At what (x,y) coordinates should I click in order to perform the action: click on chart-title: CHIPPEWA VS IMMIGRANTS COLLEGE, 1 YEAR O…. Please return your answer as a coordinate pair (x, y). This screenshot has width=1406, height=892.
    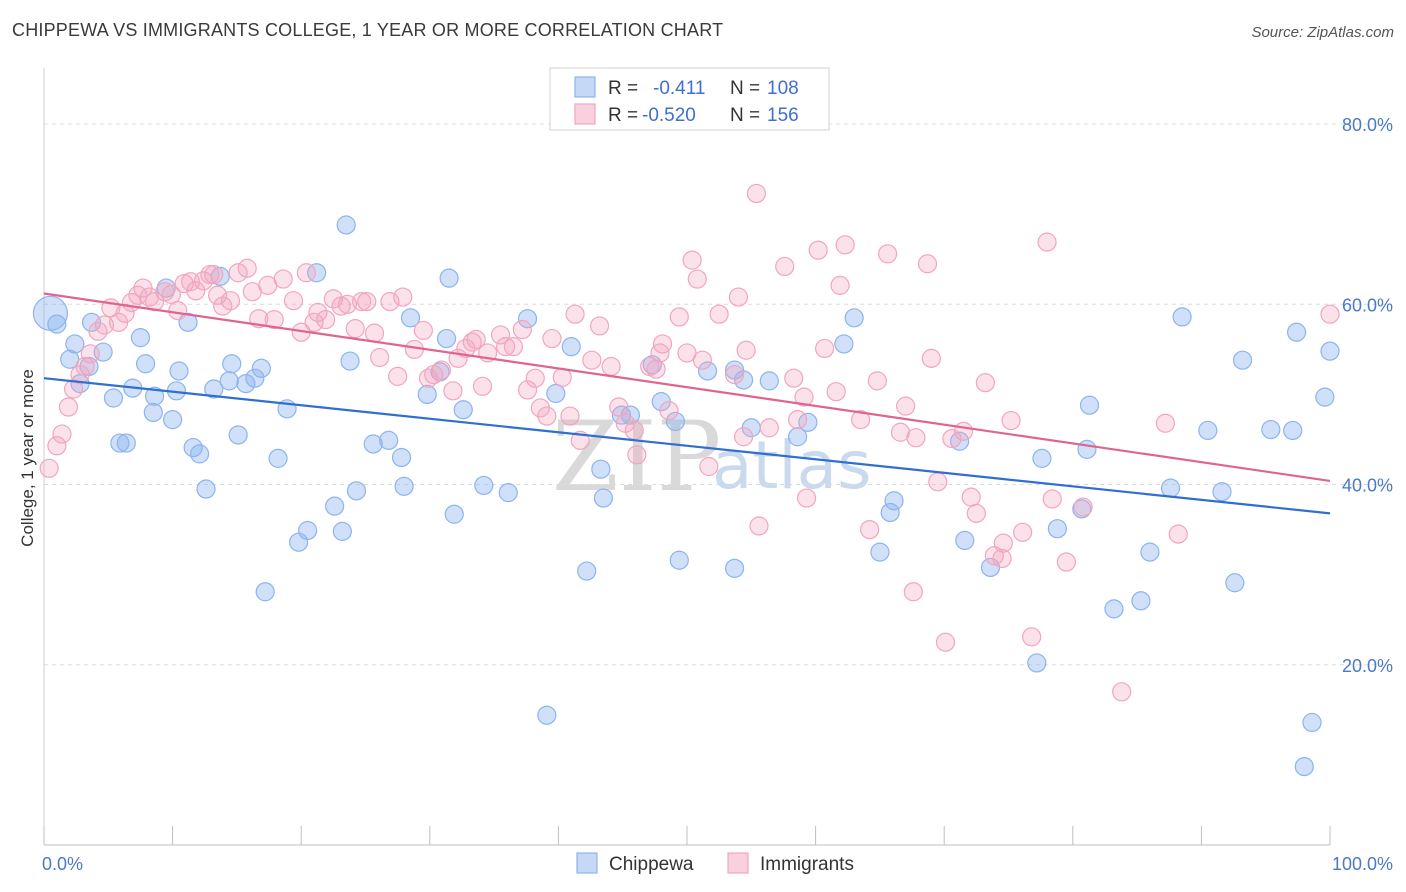
    Looking at the image, I should click on (368, 30).